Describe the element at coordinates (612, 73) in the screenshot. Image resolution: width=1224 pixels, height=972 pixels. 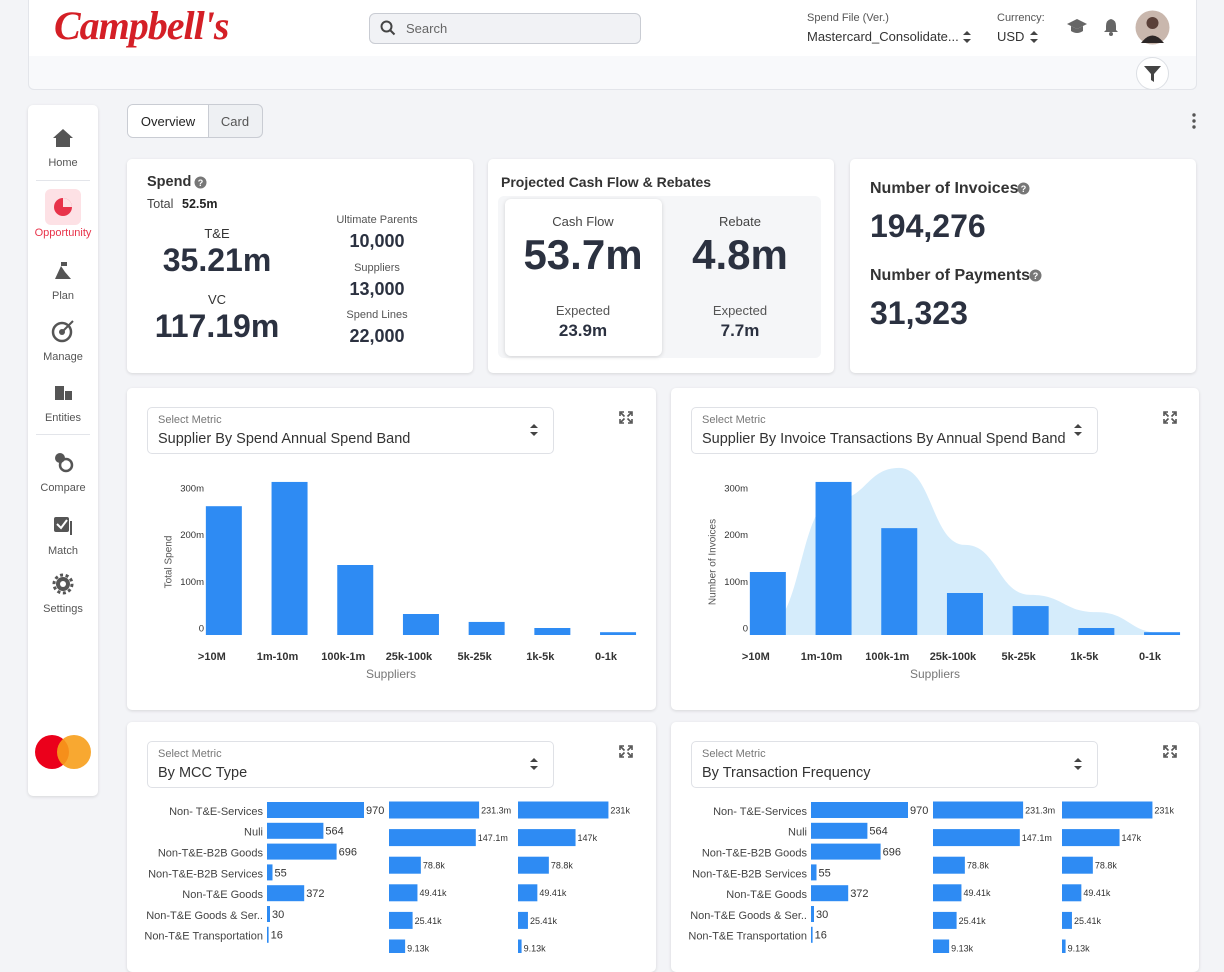
I see `header-subbar` at that location.